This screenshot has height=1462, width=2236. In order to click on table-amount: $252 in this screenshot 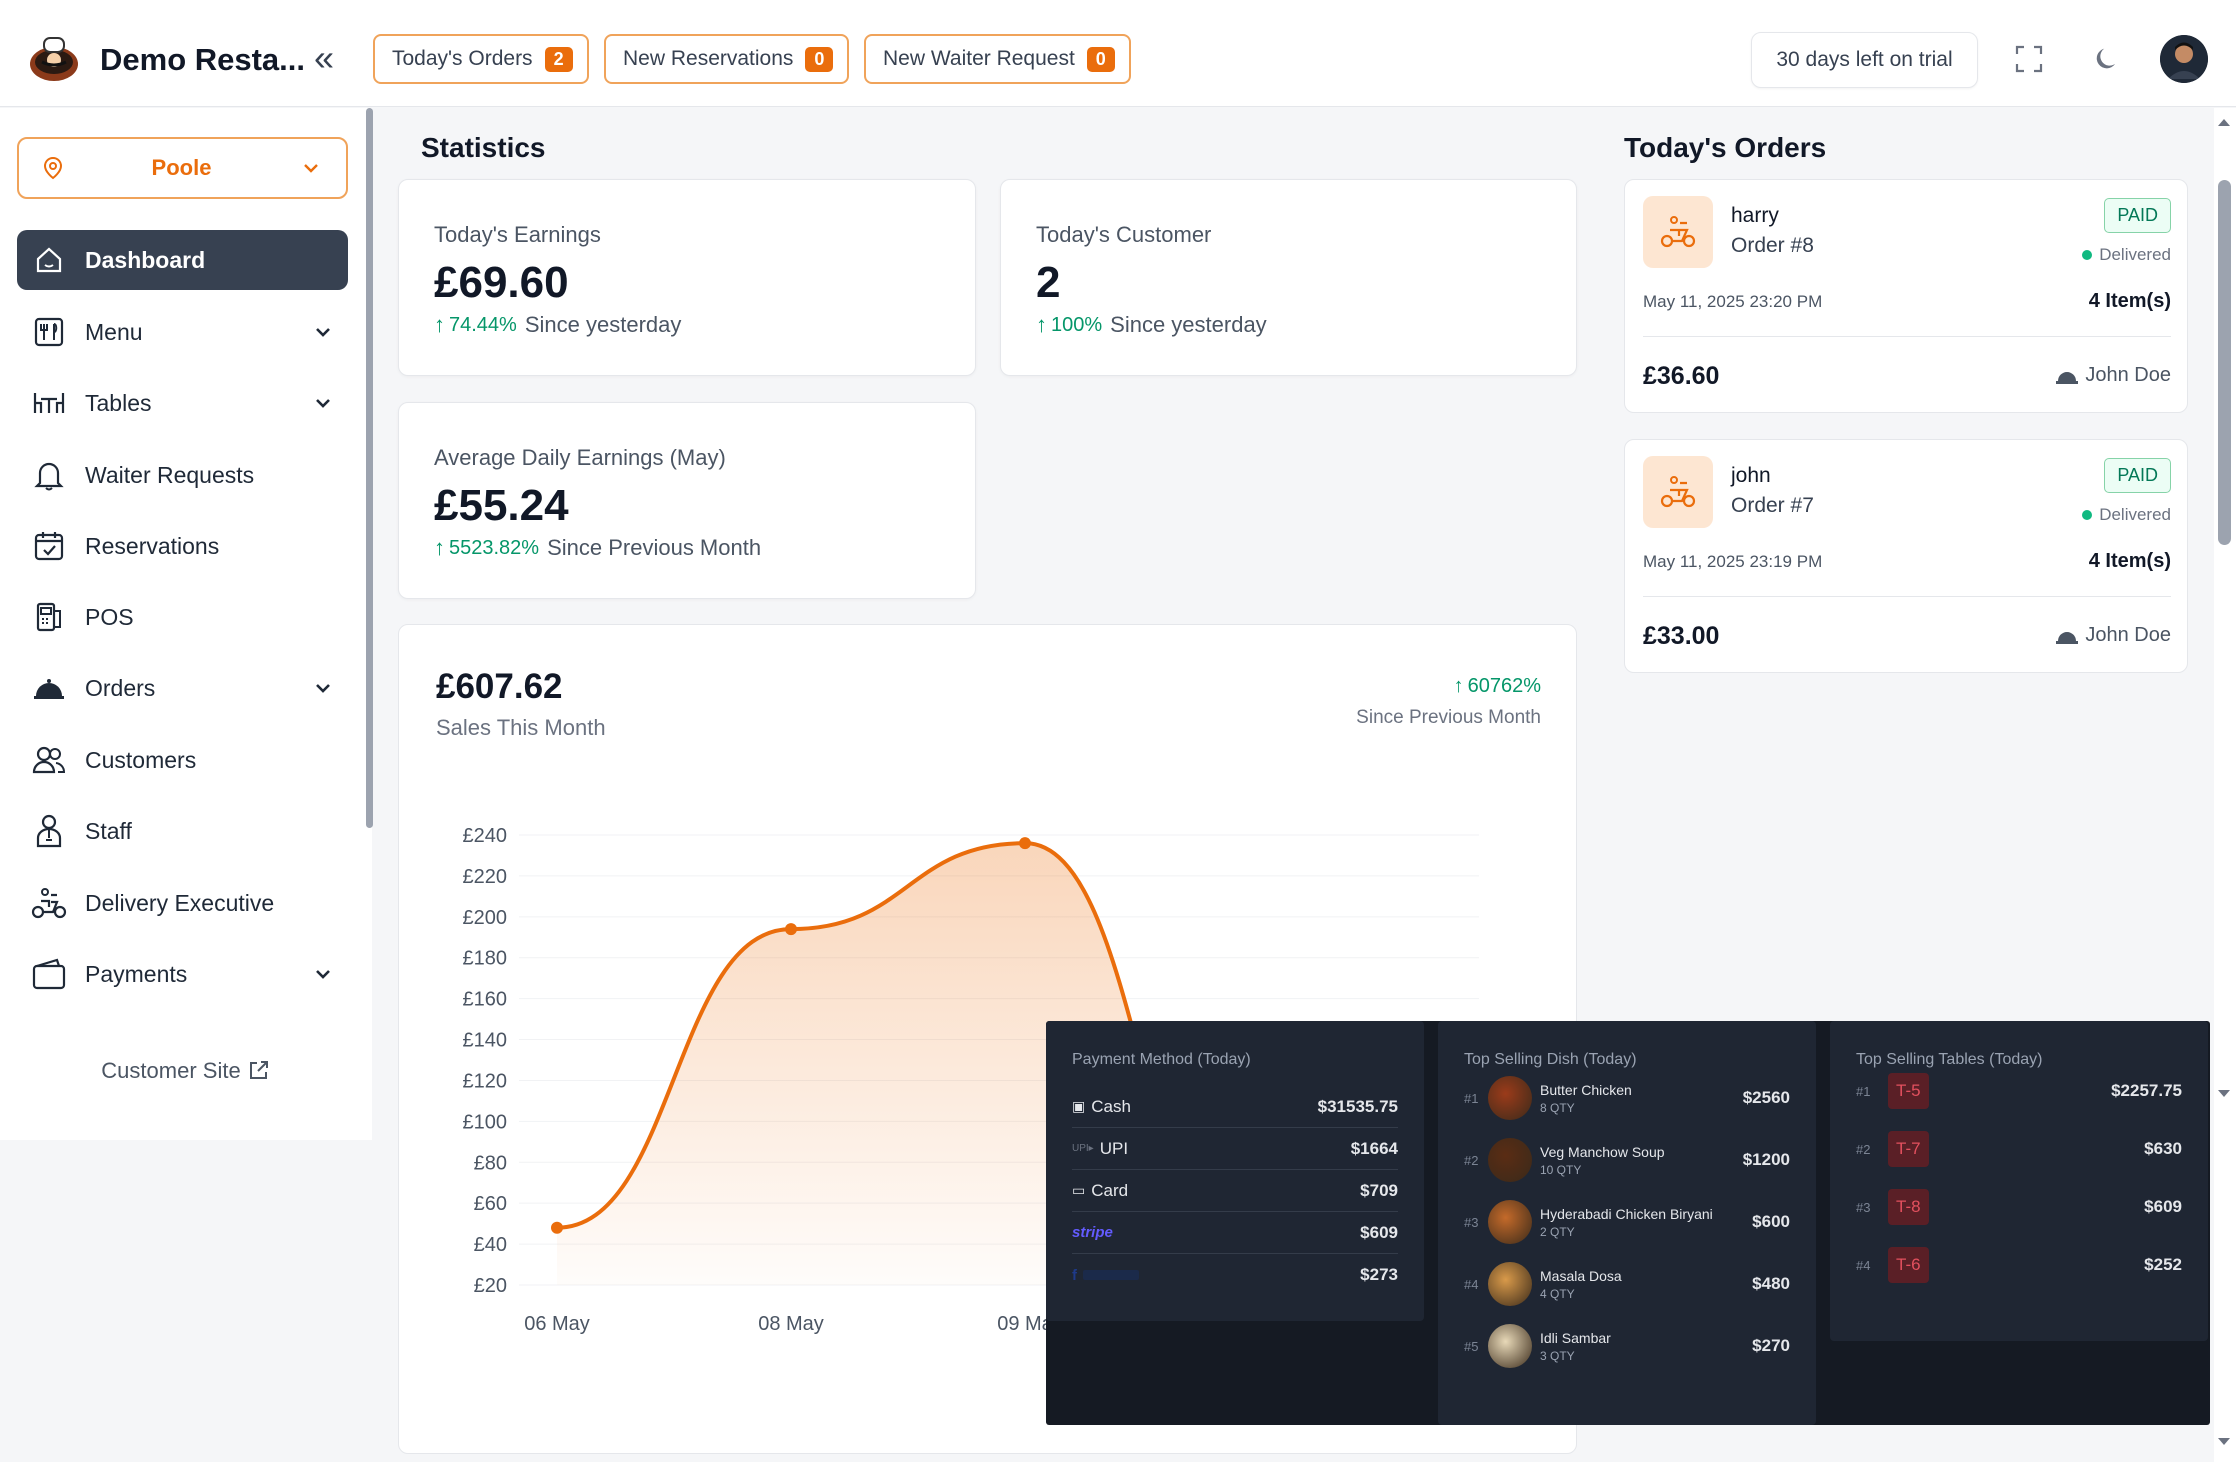, I will do `click(2163, 1264)`.